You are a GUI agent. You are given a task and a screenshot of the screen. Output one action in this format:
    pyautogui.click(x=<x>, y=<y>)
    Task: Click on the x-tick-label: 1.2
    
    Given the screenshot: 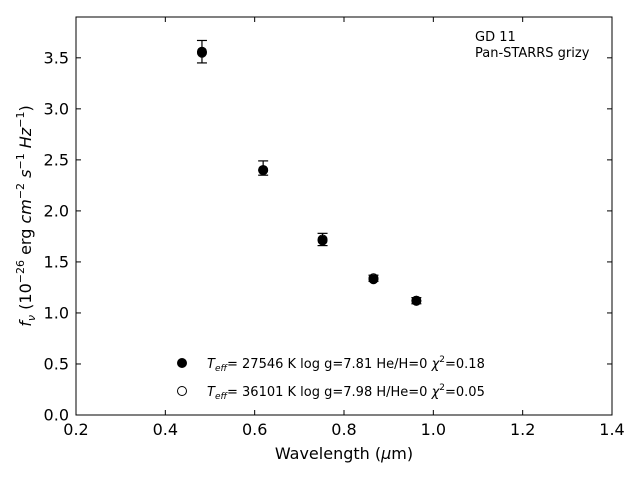 What is the action you would take?
    pyautogui.click(x=522, y=429)
    